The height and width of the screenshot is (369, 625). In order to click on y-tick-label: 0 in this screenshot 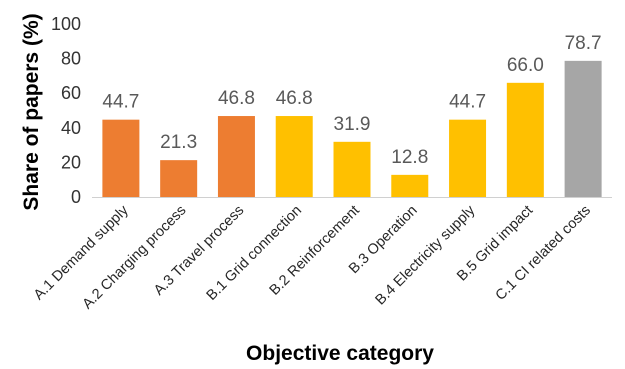, I will do `click(76, 197)`.